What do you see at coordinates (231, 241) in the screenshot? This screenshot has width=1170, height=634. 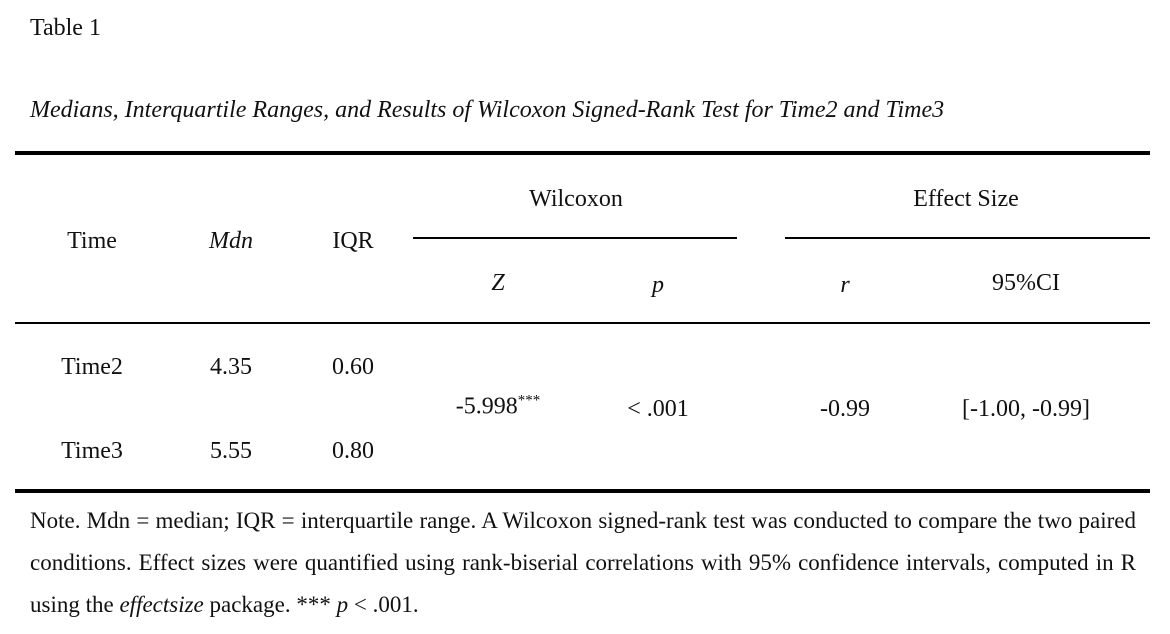 I see `column-header: Mdn` at bounding box center [231, 241].